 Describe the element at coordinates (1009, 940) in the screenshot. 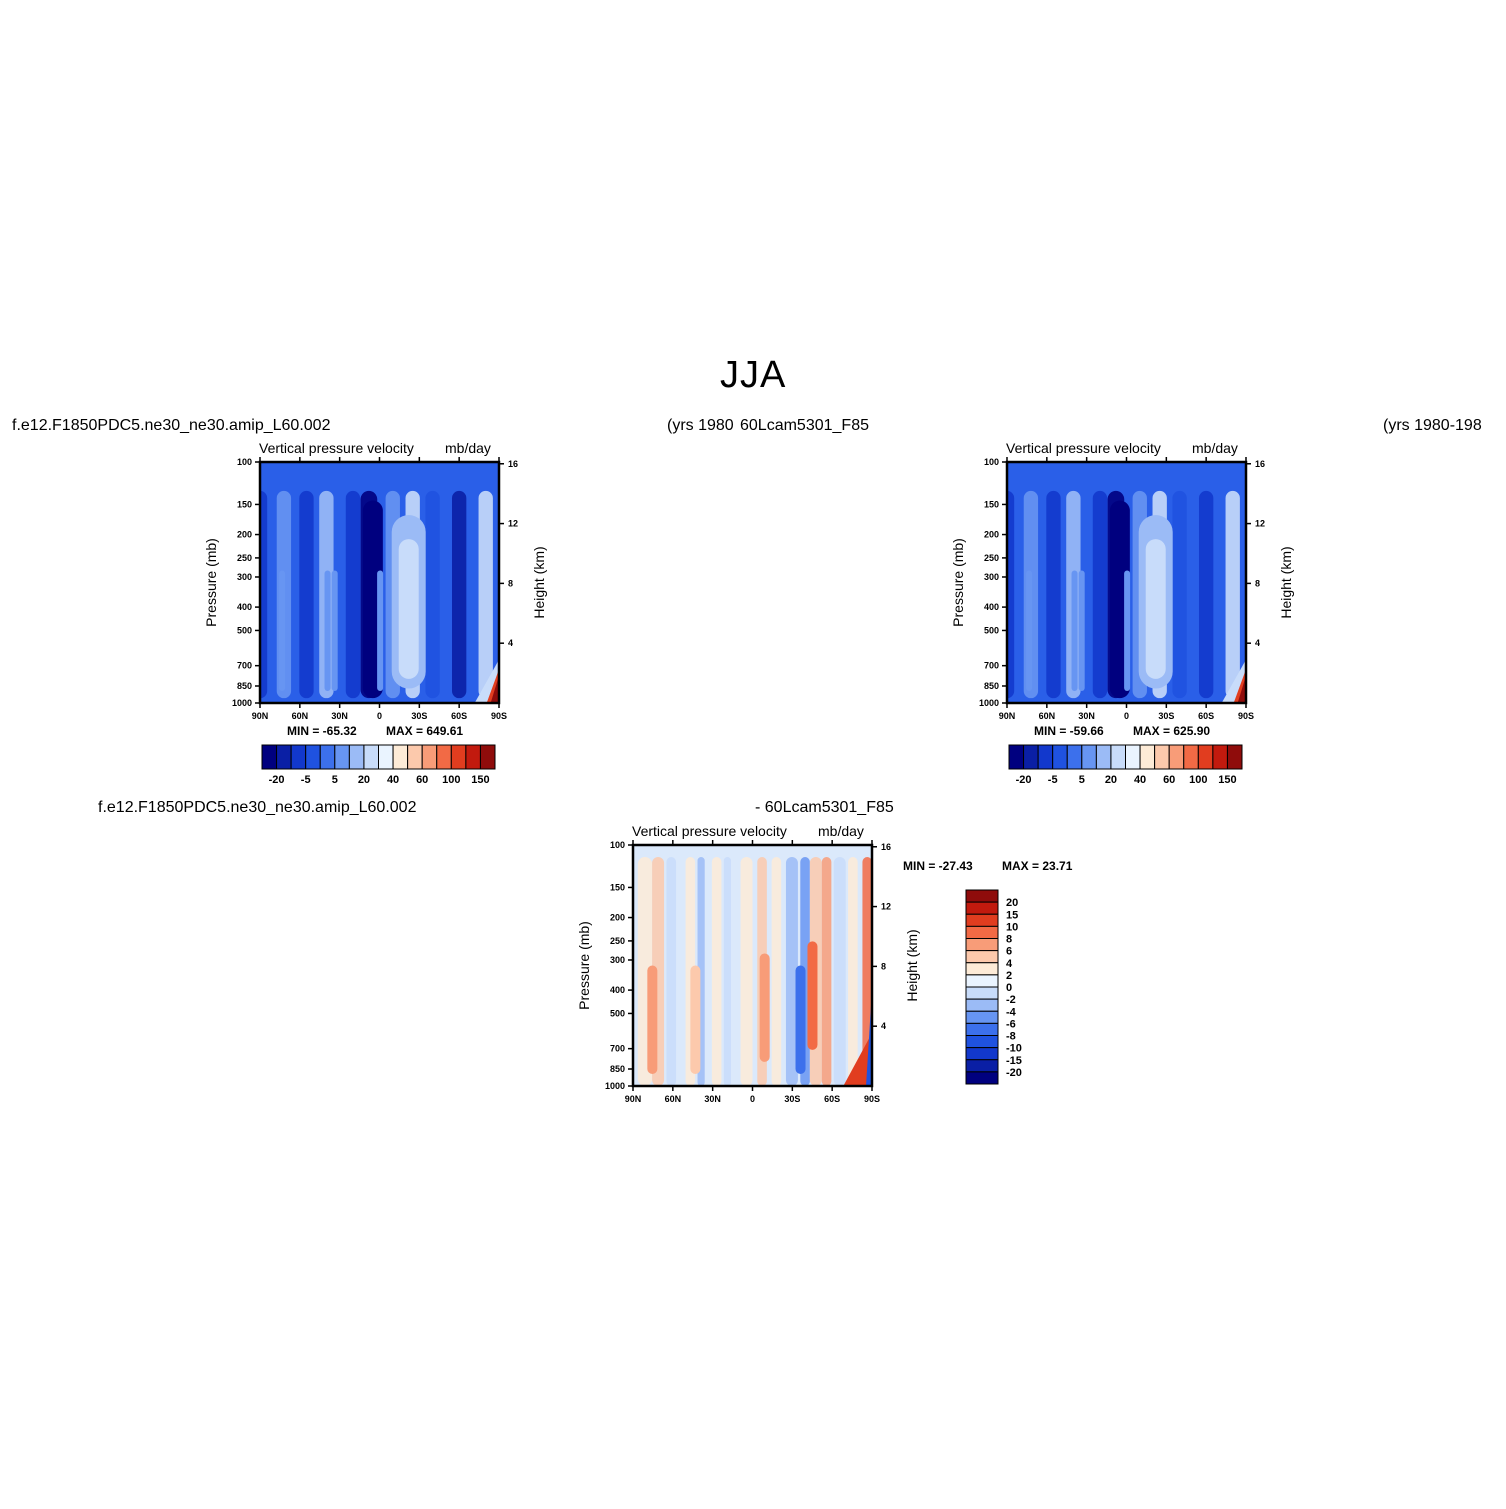

I see `colorbar-label: 8` at that location.